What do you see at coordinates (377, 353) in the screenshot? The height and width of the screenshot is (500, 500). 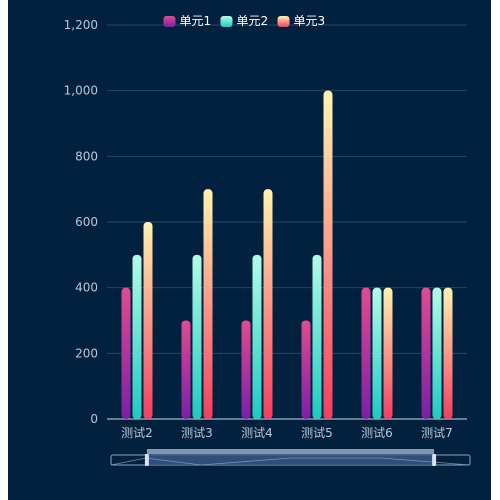 I see `bar-单元2-测试6` at bounding box center [377, 353].